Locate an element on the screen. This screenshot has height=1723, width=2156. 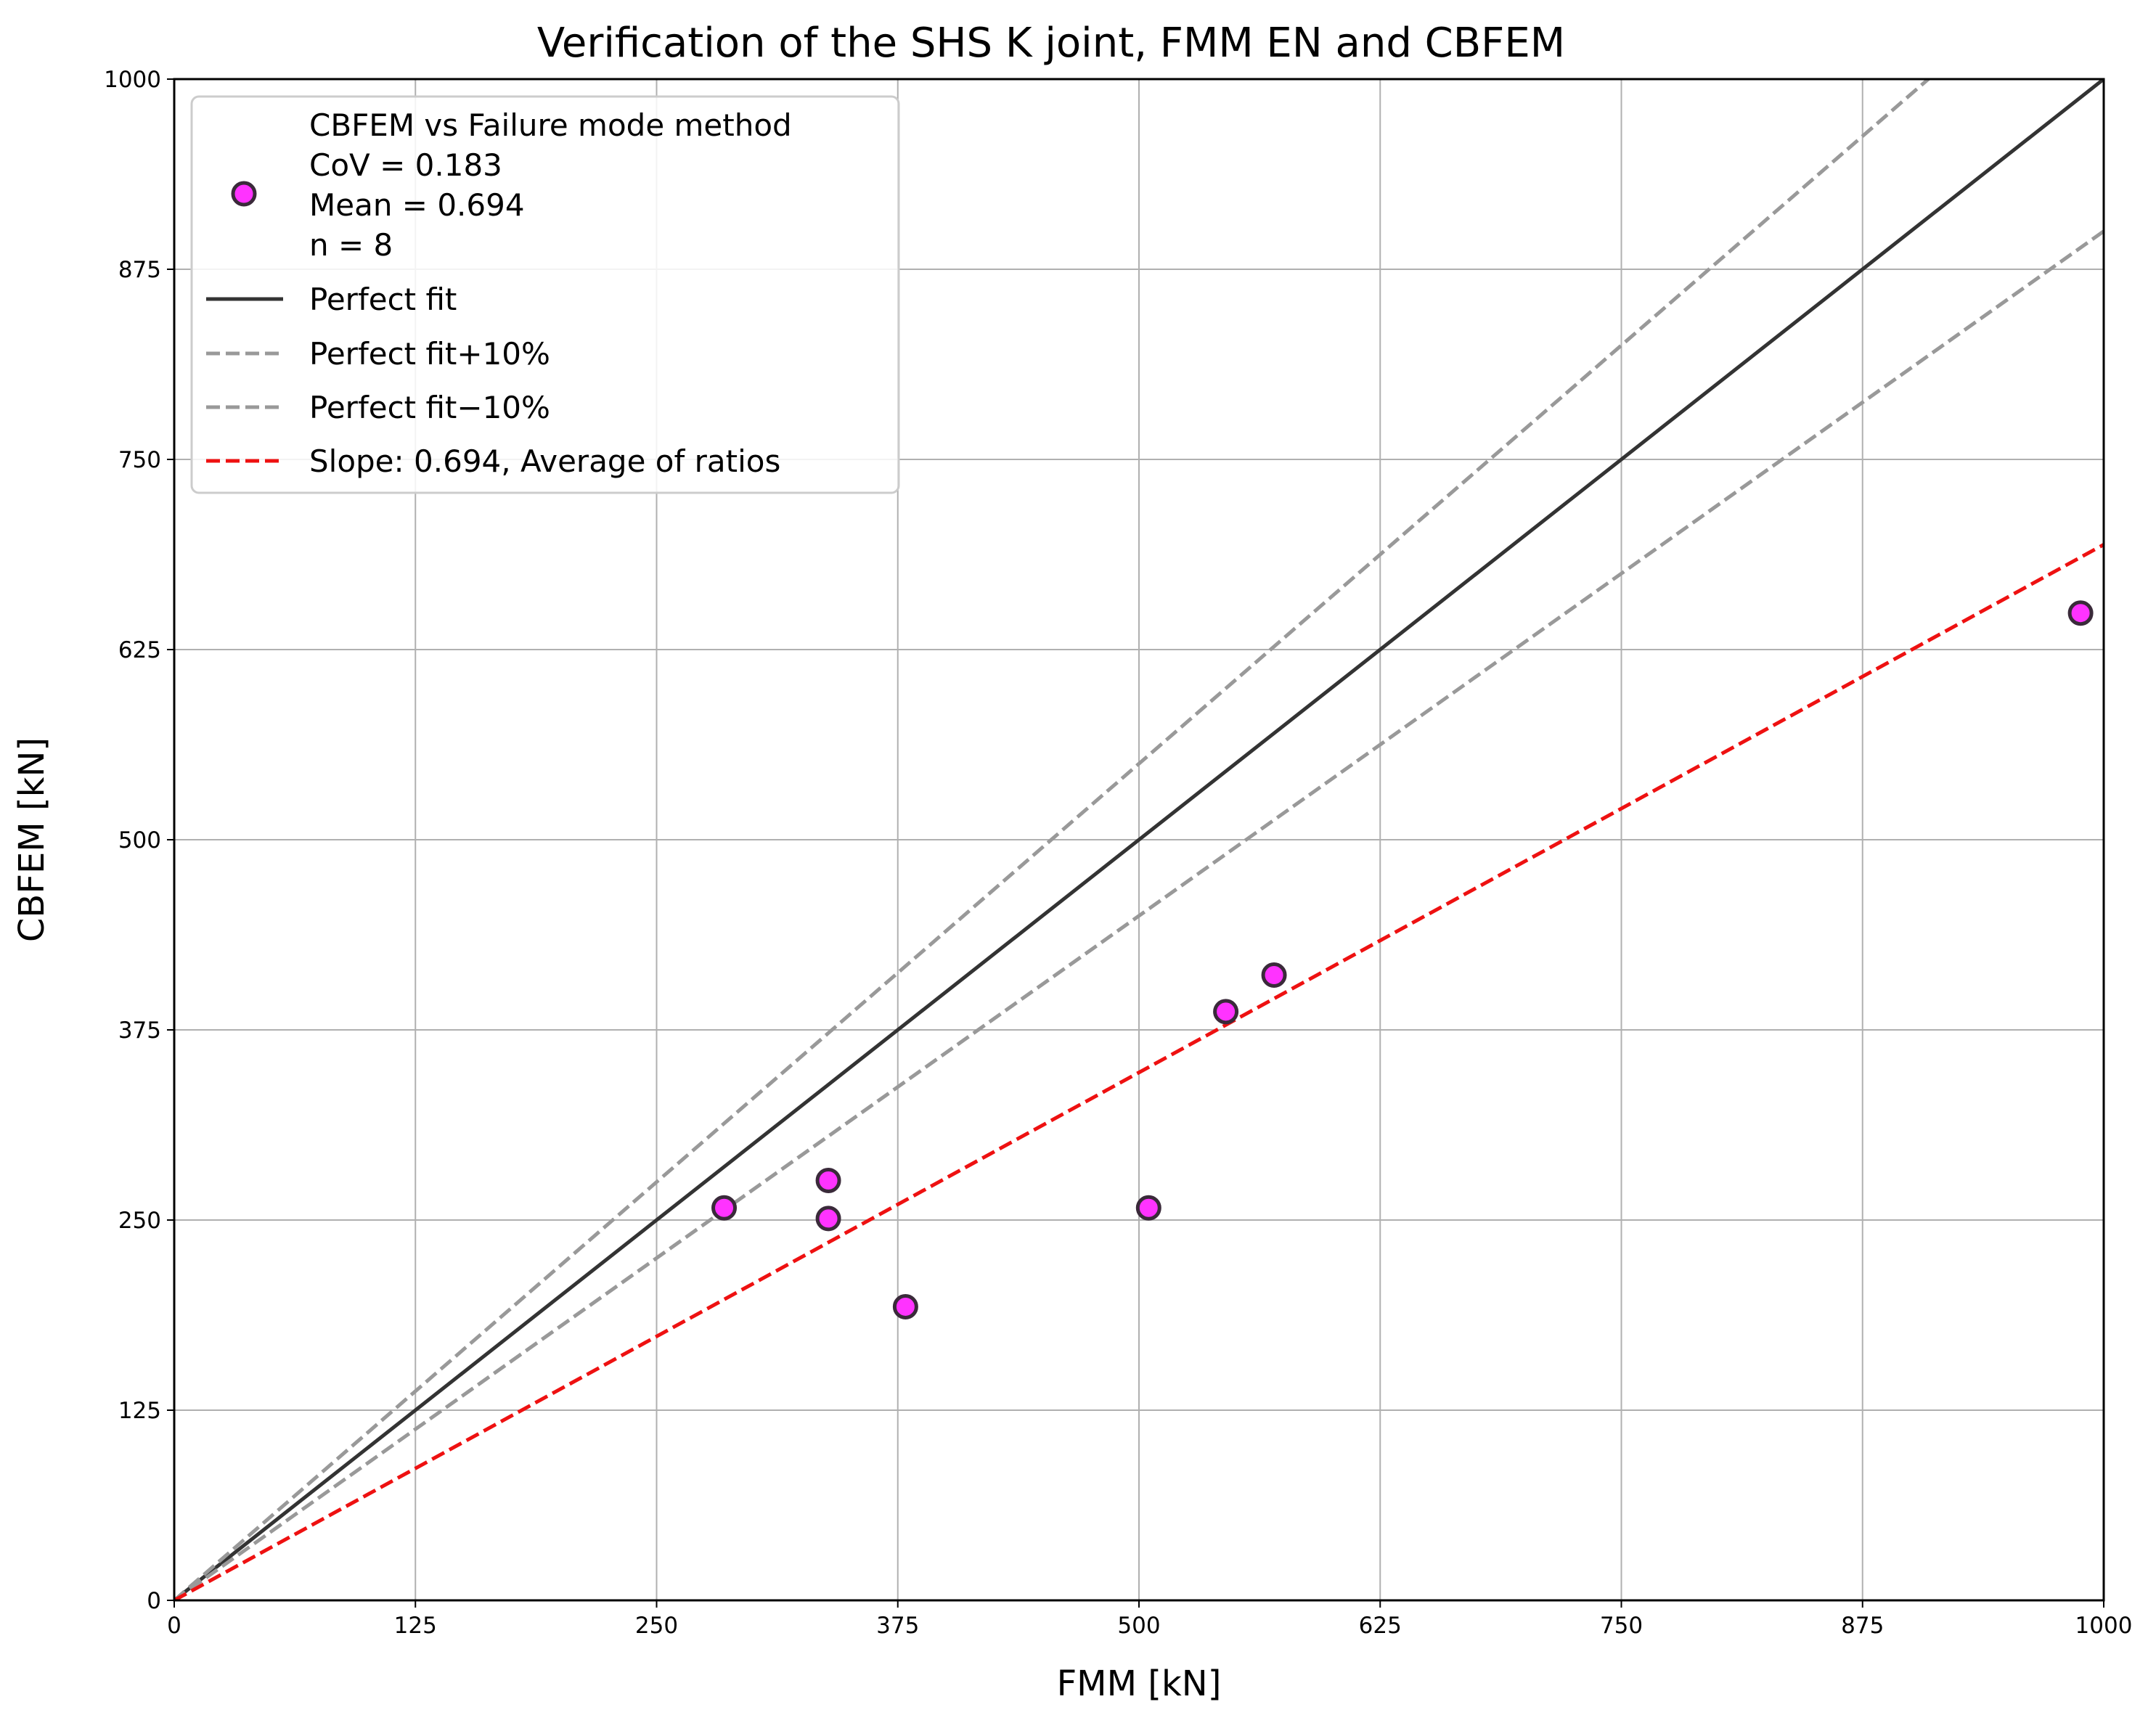
x-tick-label-5: 625 is located at coordinates (1380, 1626).